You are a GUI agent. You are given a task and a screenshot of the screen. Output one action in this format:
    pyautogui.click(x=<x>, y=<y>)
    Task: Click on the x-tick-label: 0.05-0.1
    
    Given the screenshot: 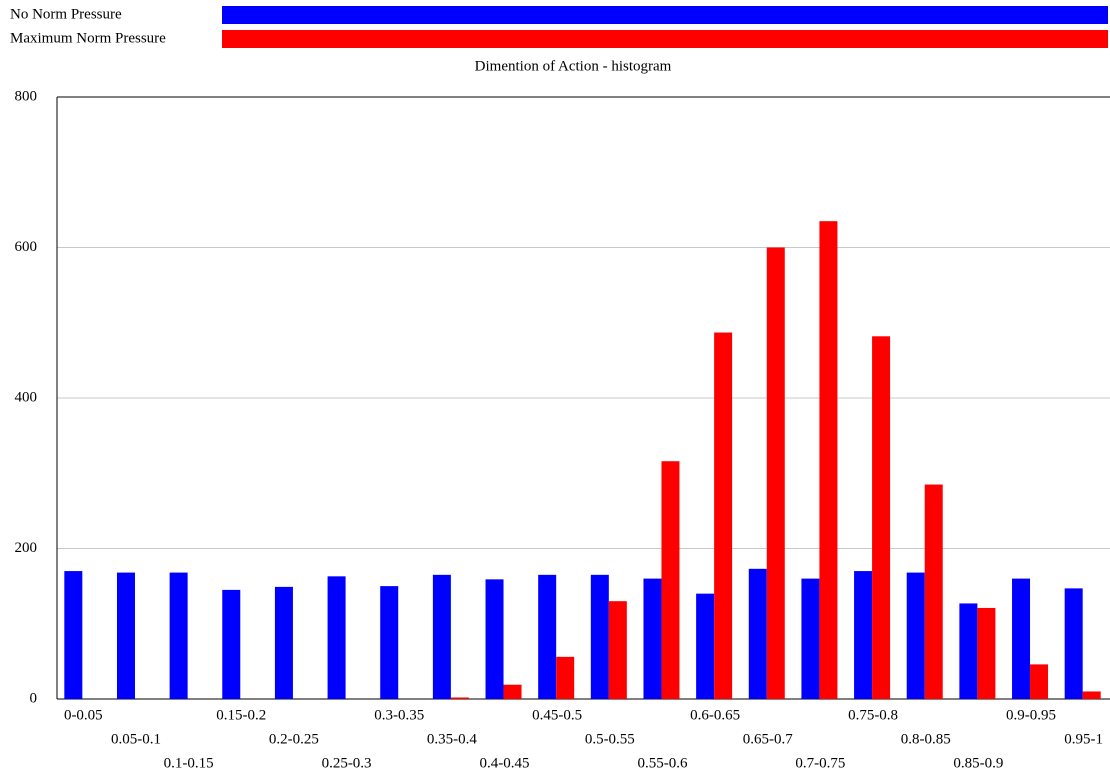 What is the action you would take?
    pyautogui.click(x=136, y=739)
    